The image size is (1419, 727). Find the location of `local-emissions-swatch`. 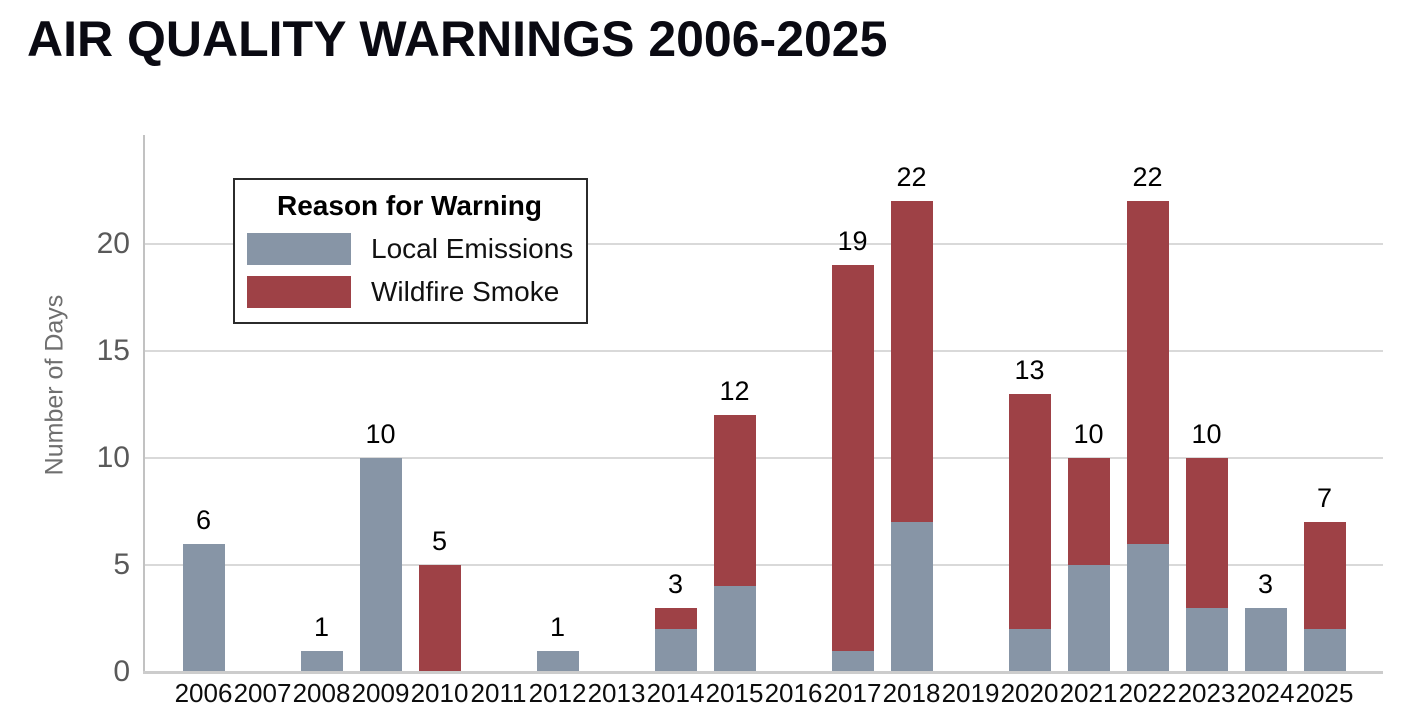

local-emissions-swatch is located at coordinates (299, 249).